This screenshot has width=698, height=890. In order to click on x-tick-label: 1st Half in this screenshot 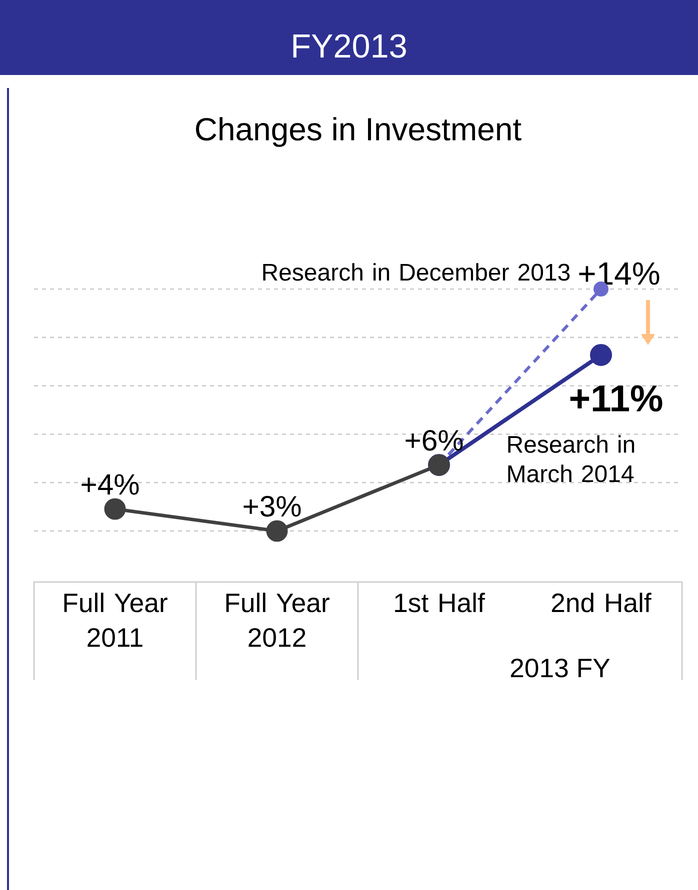, I will do `click(440, 602)`.